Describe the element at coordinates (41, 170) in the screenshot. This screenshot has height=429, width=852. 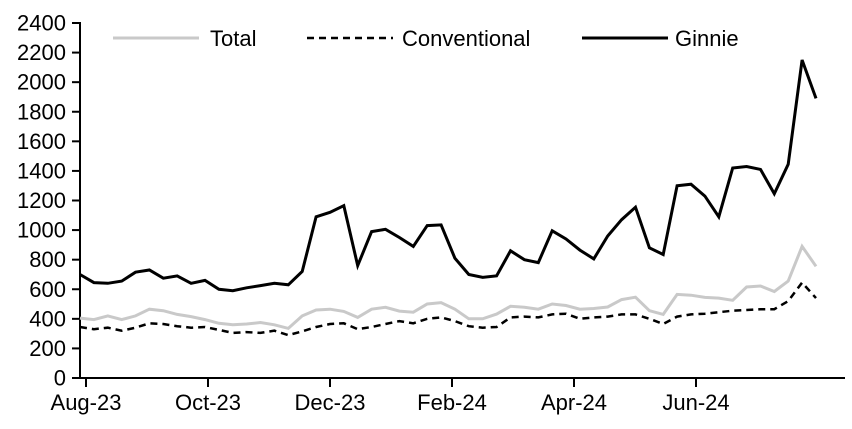
I see `y-tick-label: 1400` at that location.